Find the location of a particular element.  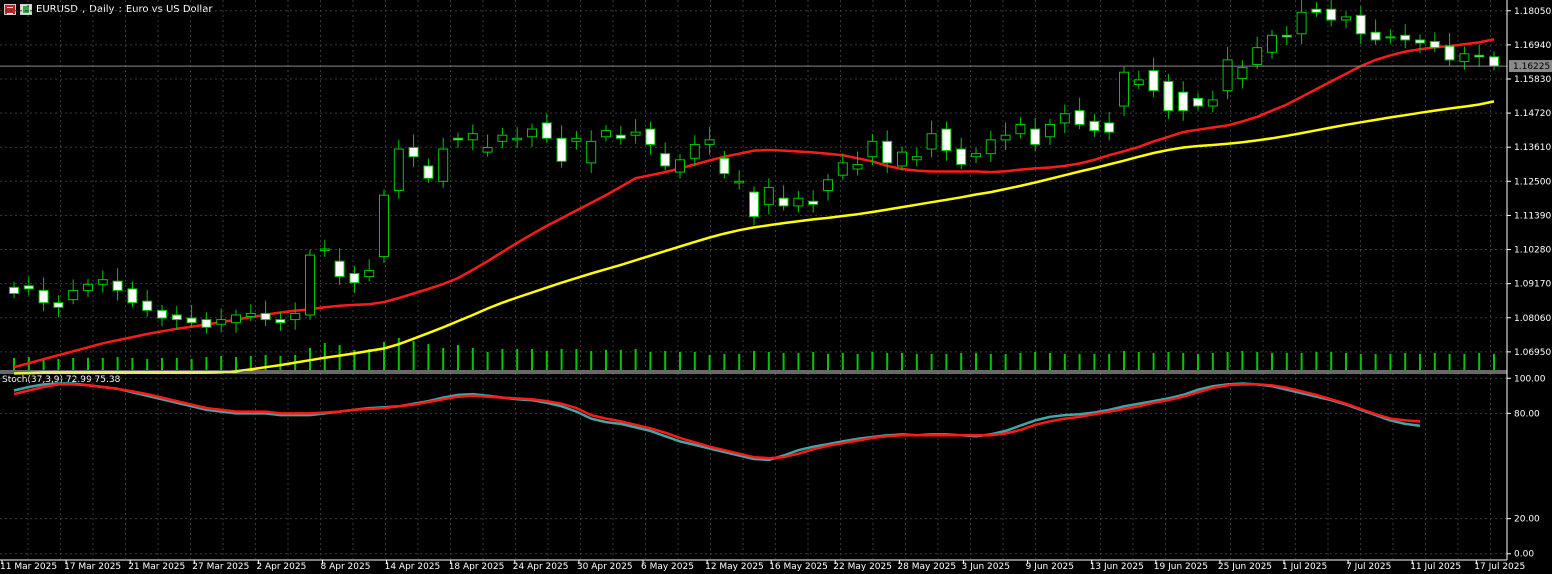

y-tick-label: 1.12500 is located at coordinates (1532, 182).